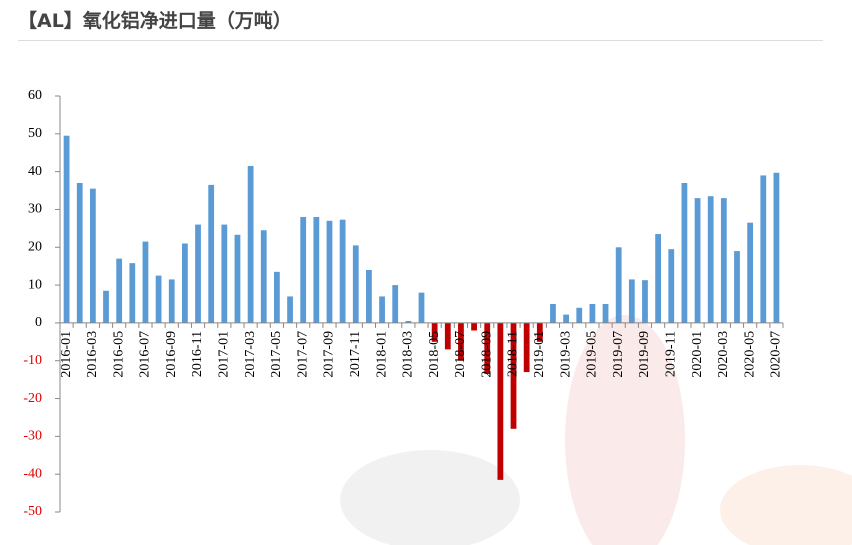 This screenshot has width=852, height=545. What do you see at coordinates (92, 354) in the screenshot?
I see `x-tick-label: 2016-03` at bounding box center [92, 354].